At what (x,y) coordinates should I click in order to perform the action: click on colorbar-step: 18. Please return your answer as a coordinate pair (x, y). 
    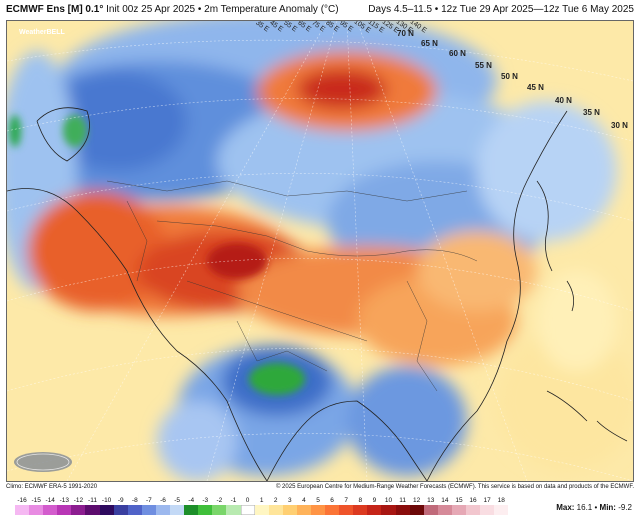
    Looking at the image, I should click on (501, 506).